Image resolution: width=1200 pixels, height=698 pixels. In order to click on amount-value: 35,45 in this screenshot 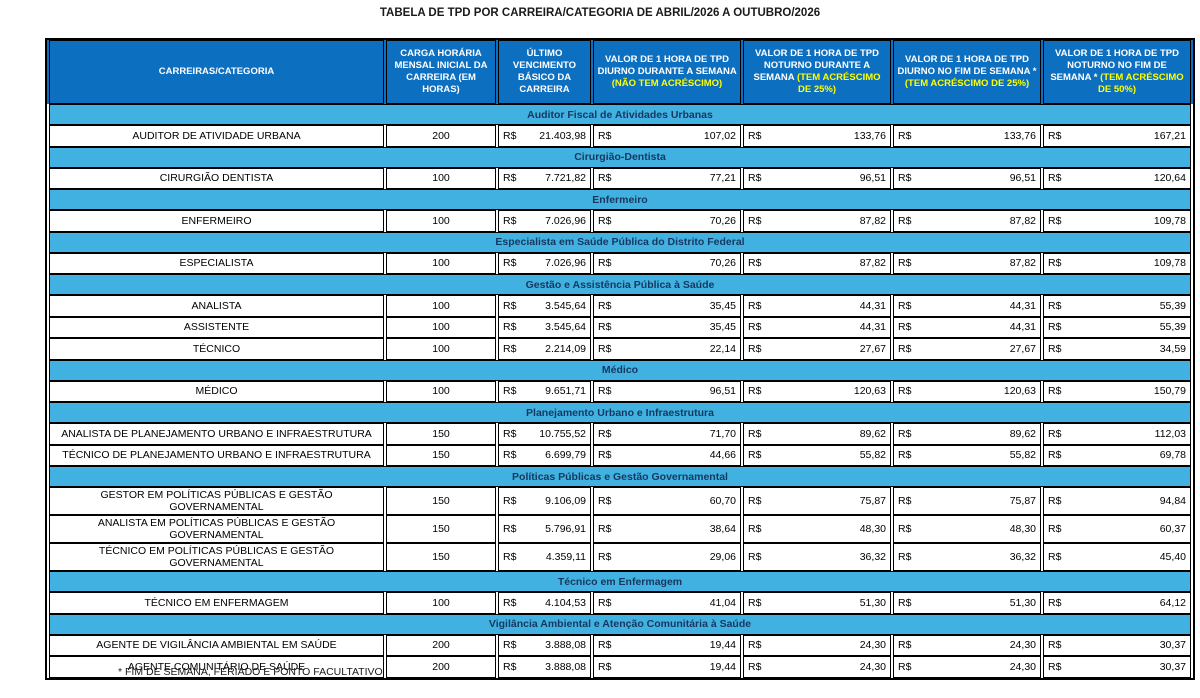, I will do `click(722, 305)`.